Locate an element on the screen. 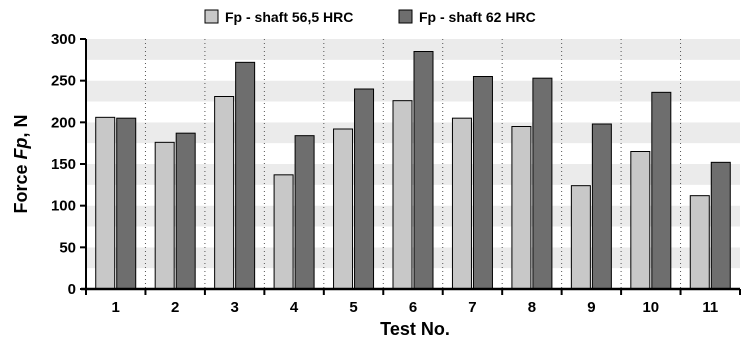  y-axis-title: Force Fp, N is located at coordinates (21, 163).